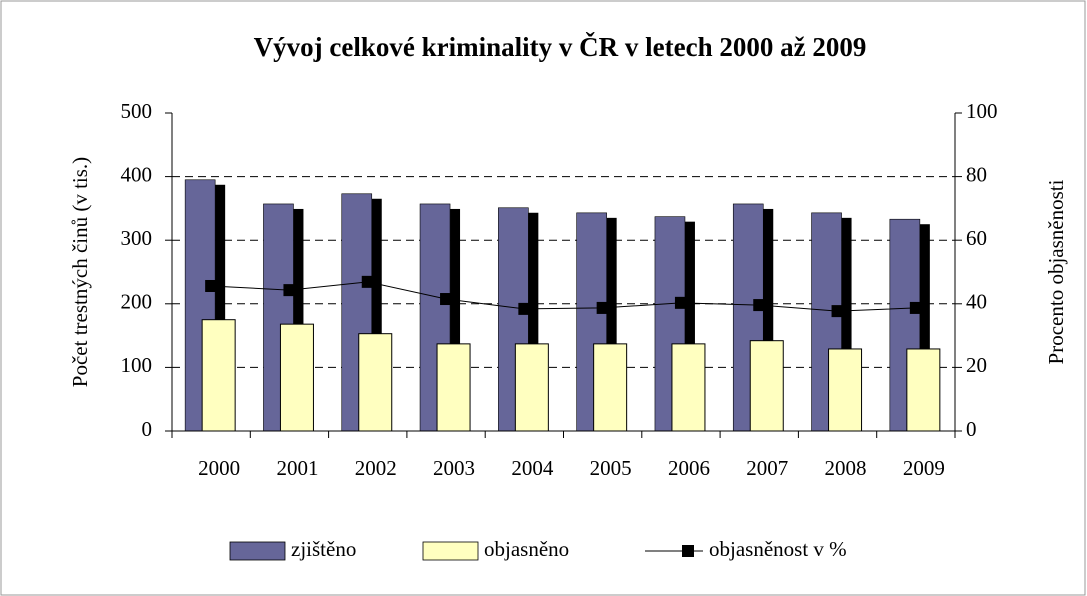  What do you see at coordinates (137, 238) in the screenshot?
I see `y-tick-label: 300` at bounding box center [137, 238].